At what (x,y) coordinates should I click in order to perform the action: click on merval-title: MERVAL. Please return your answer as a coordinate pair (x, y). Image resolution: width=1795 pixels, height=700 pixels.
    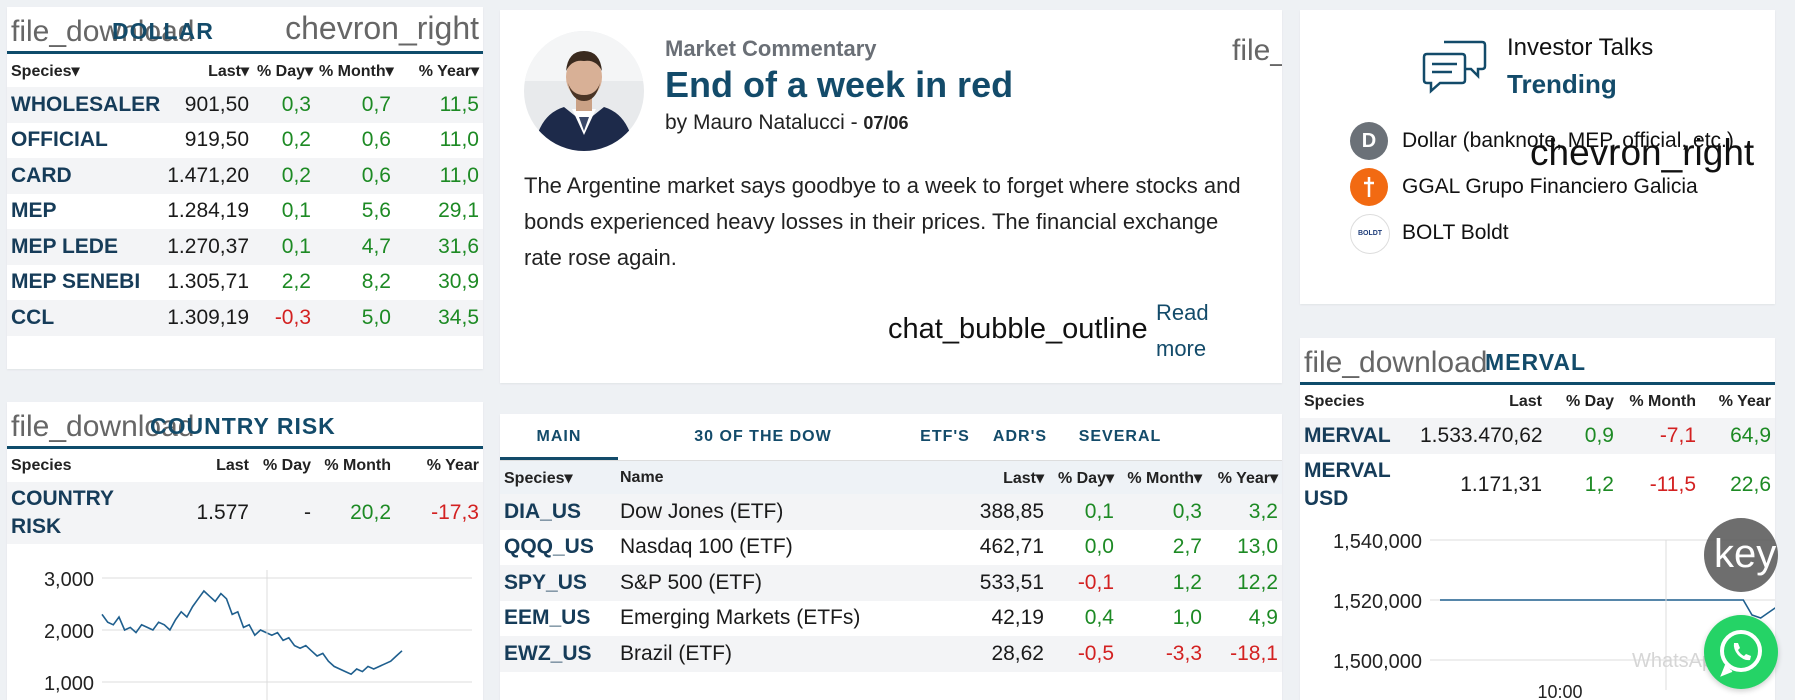
    Looking at the image, I should click on (1535, 362).